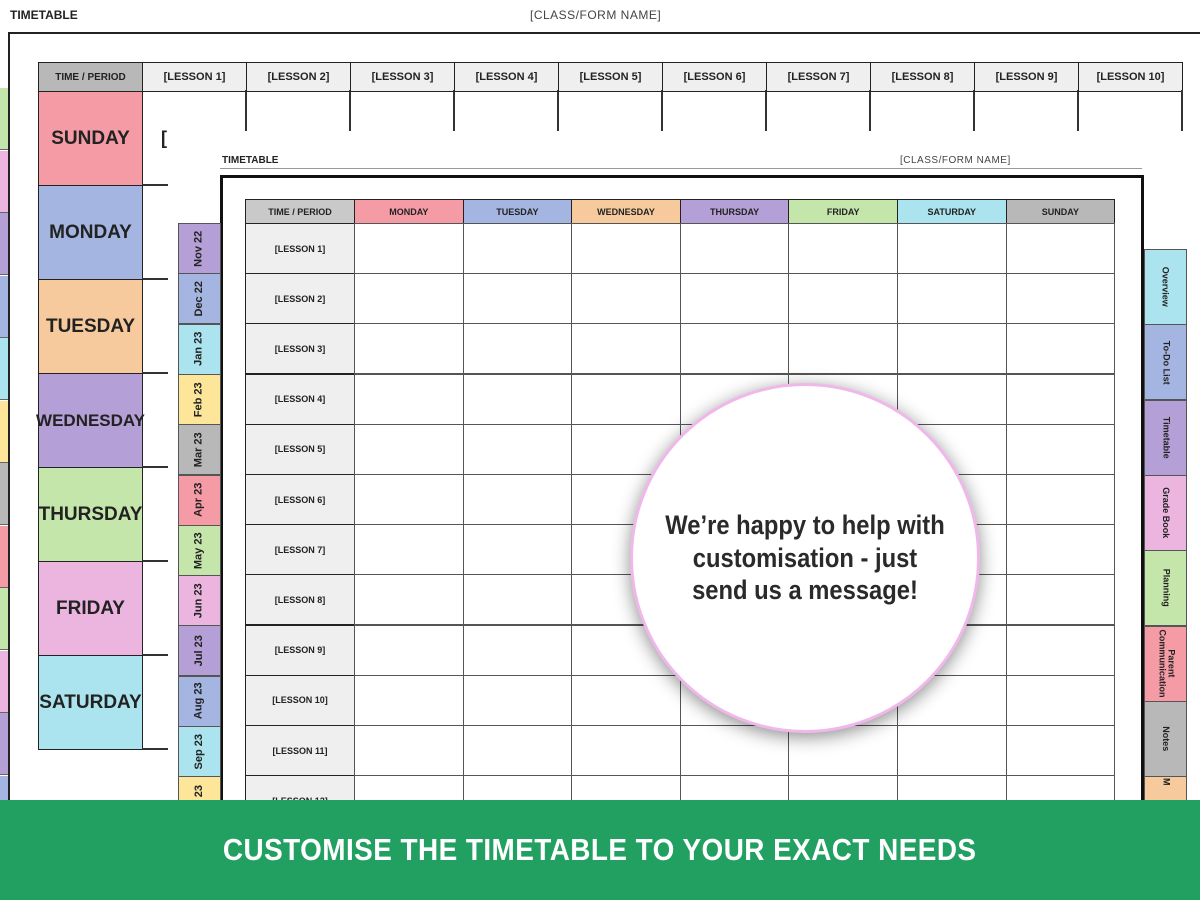  What do you see at coordinates (1165, 287) in the screenshot?
I see `section-tab-overview: Overview` at bounding box center [1165, 287].